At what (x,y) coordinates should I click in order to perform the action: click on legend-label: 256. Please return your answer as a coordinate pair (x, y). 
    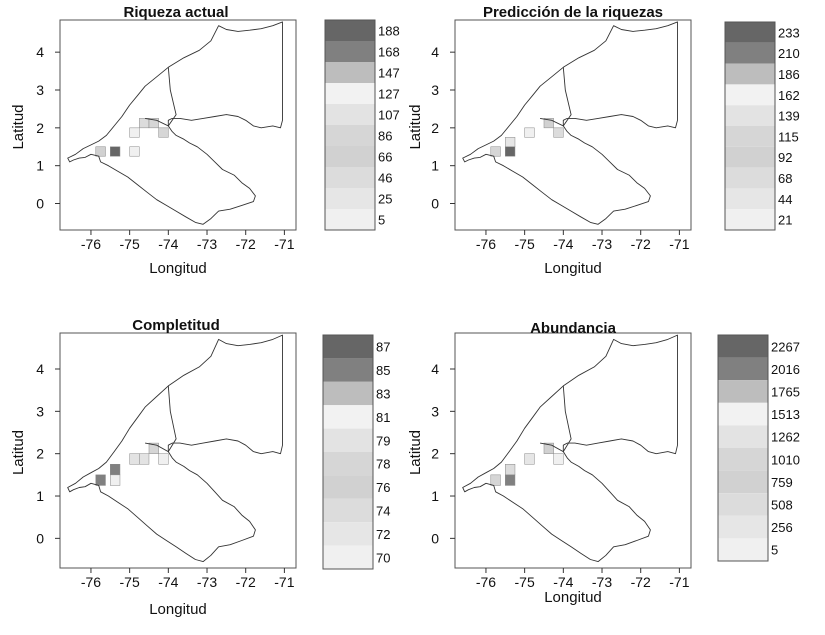
    Looking at the image, I should click on (782, 527).